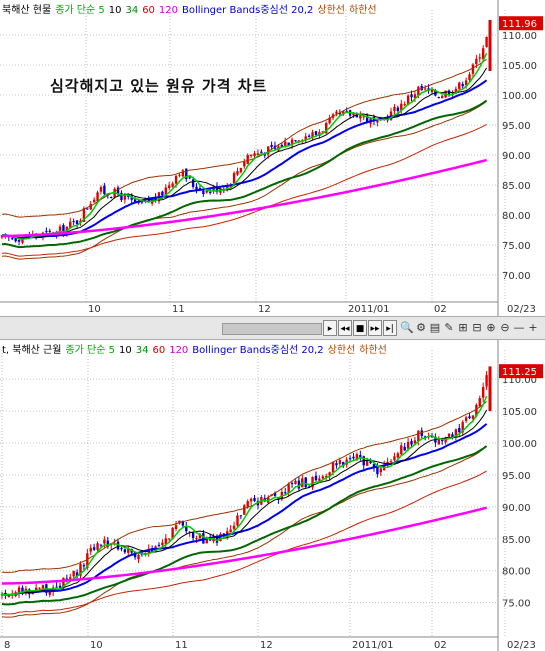  Describe the element at coordinates (142, 350) in the screenshot. I see `bottom-legend-item: 34` at that location.